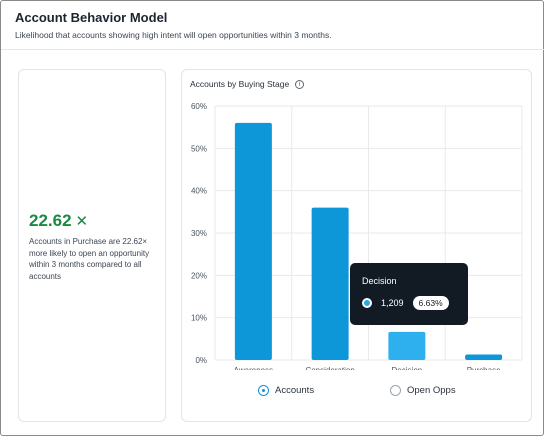 This screenshot has height=436, width=544. Describe the element at coordinates (295, 390) in the screenshot. I see `legend-label-accounts: Accounts` at that location.